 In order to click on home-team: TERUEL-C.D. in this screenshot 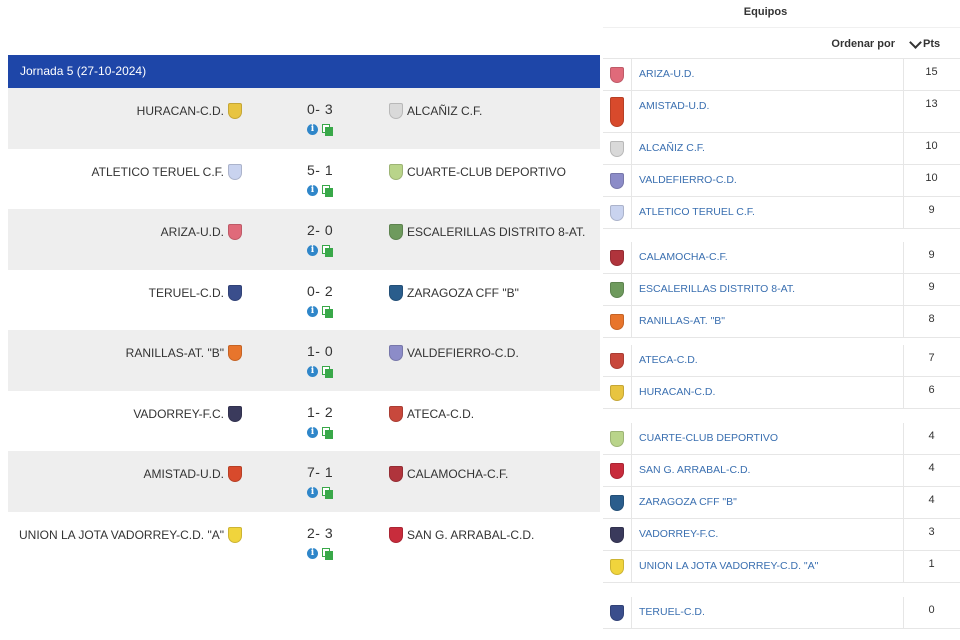, I will do `click(195, 292)`.